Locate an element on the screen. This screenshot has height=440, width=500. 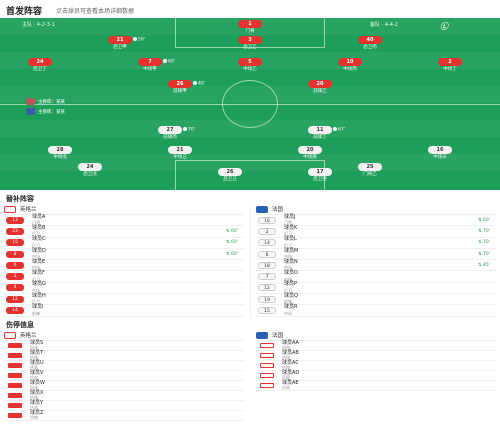
jersey-number: 19 is located at coordinates (267, 299).